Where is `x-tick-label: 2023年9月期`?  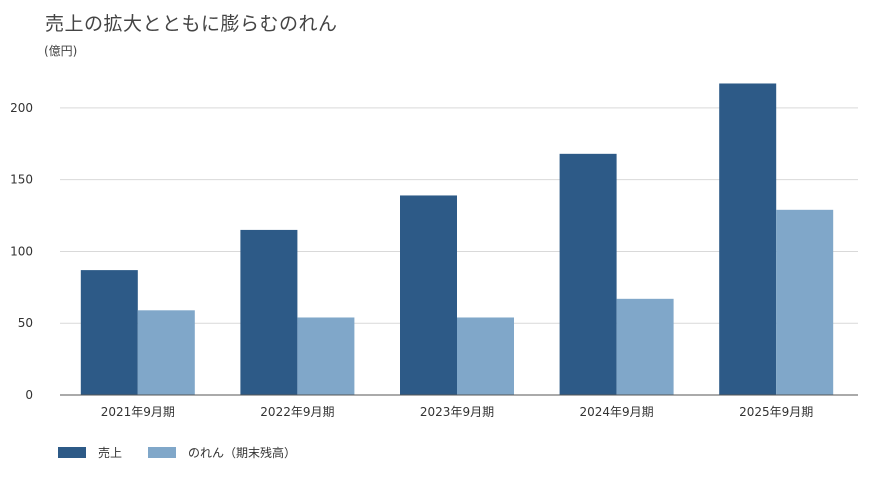
x-tick-label: 2023年9月期 is located at coordinates (457, 412).